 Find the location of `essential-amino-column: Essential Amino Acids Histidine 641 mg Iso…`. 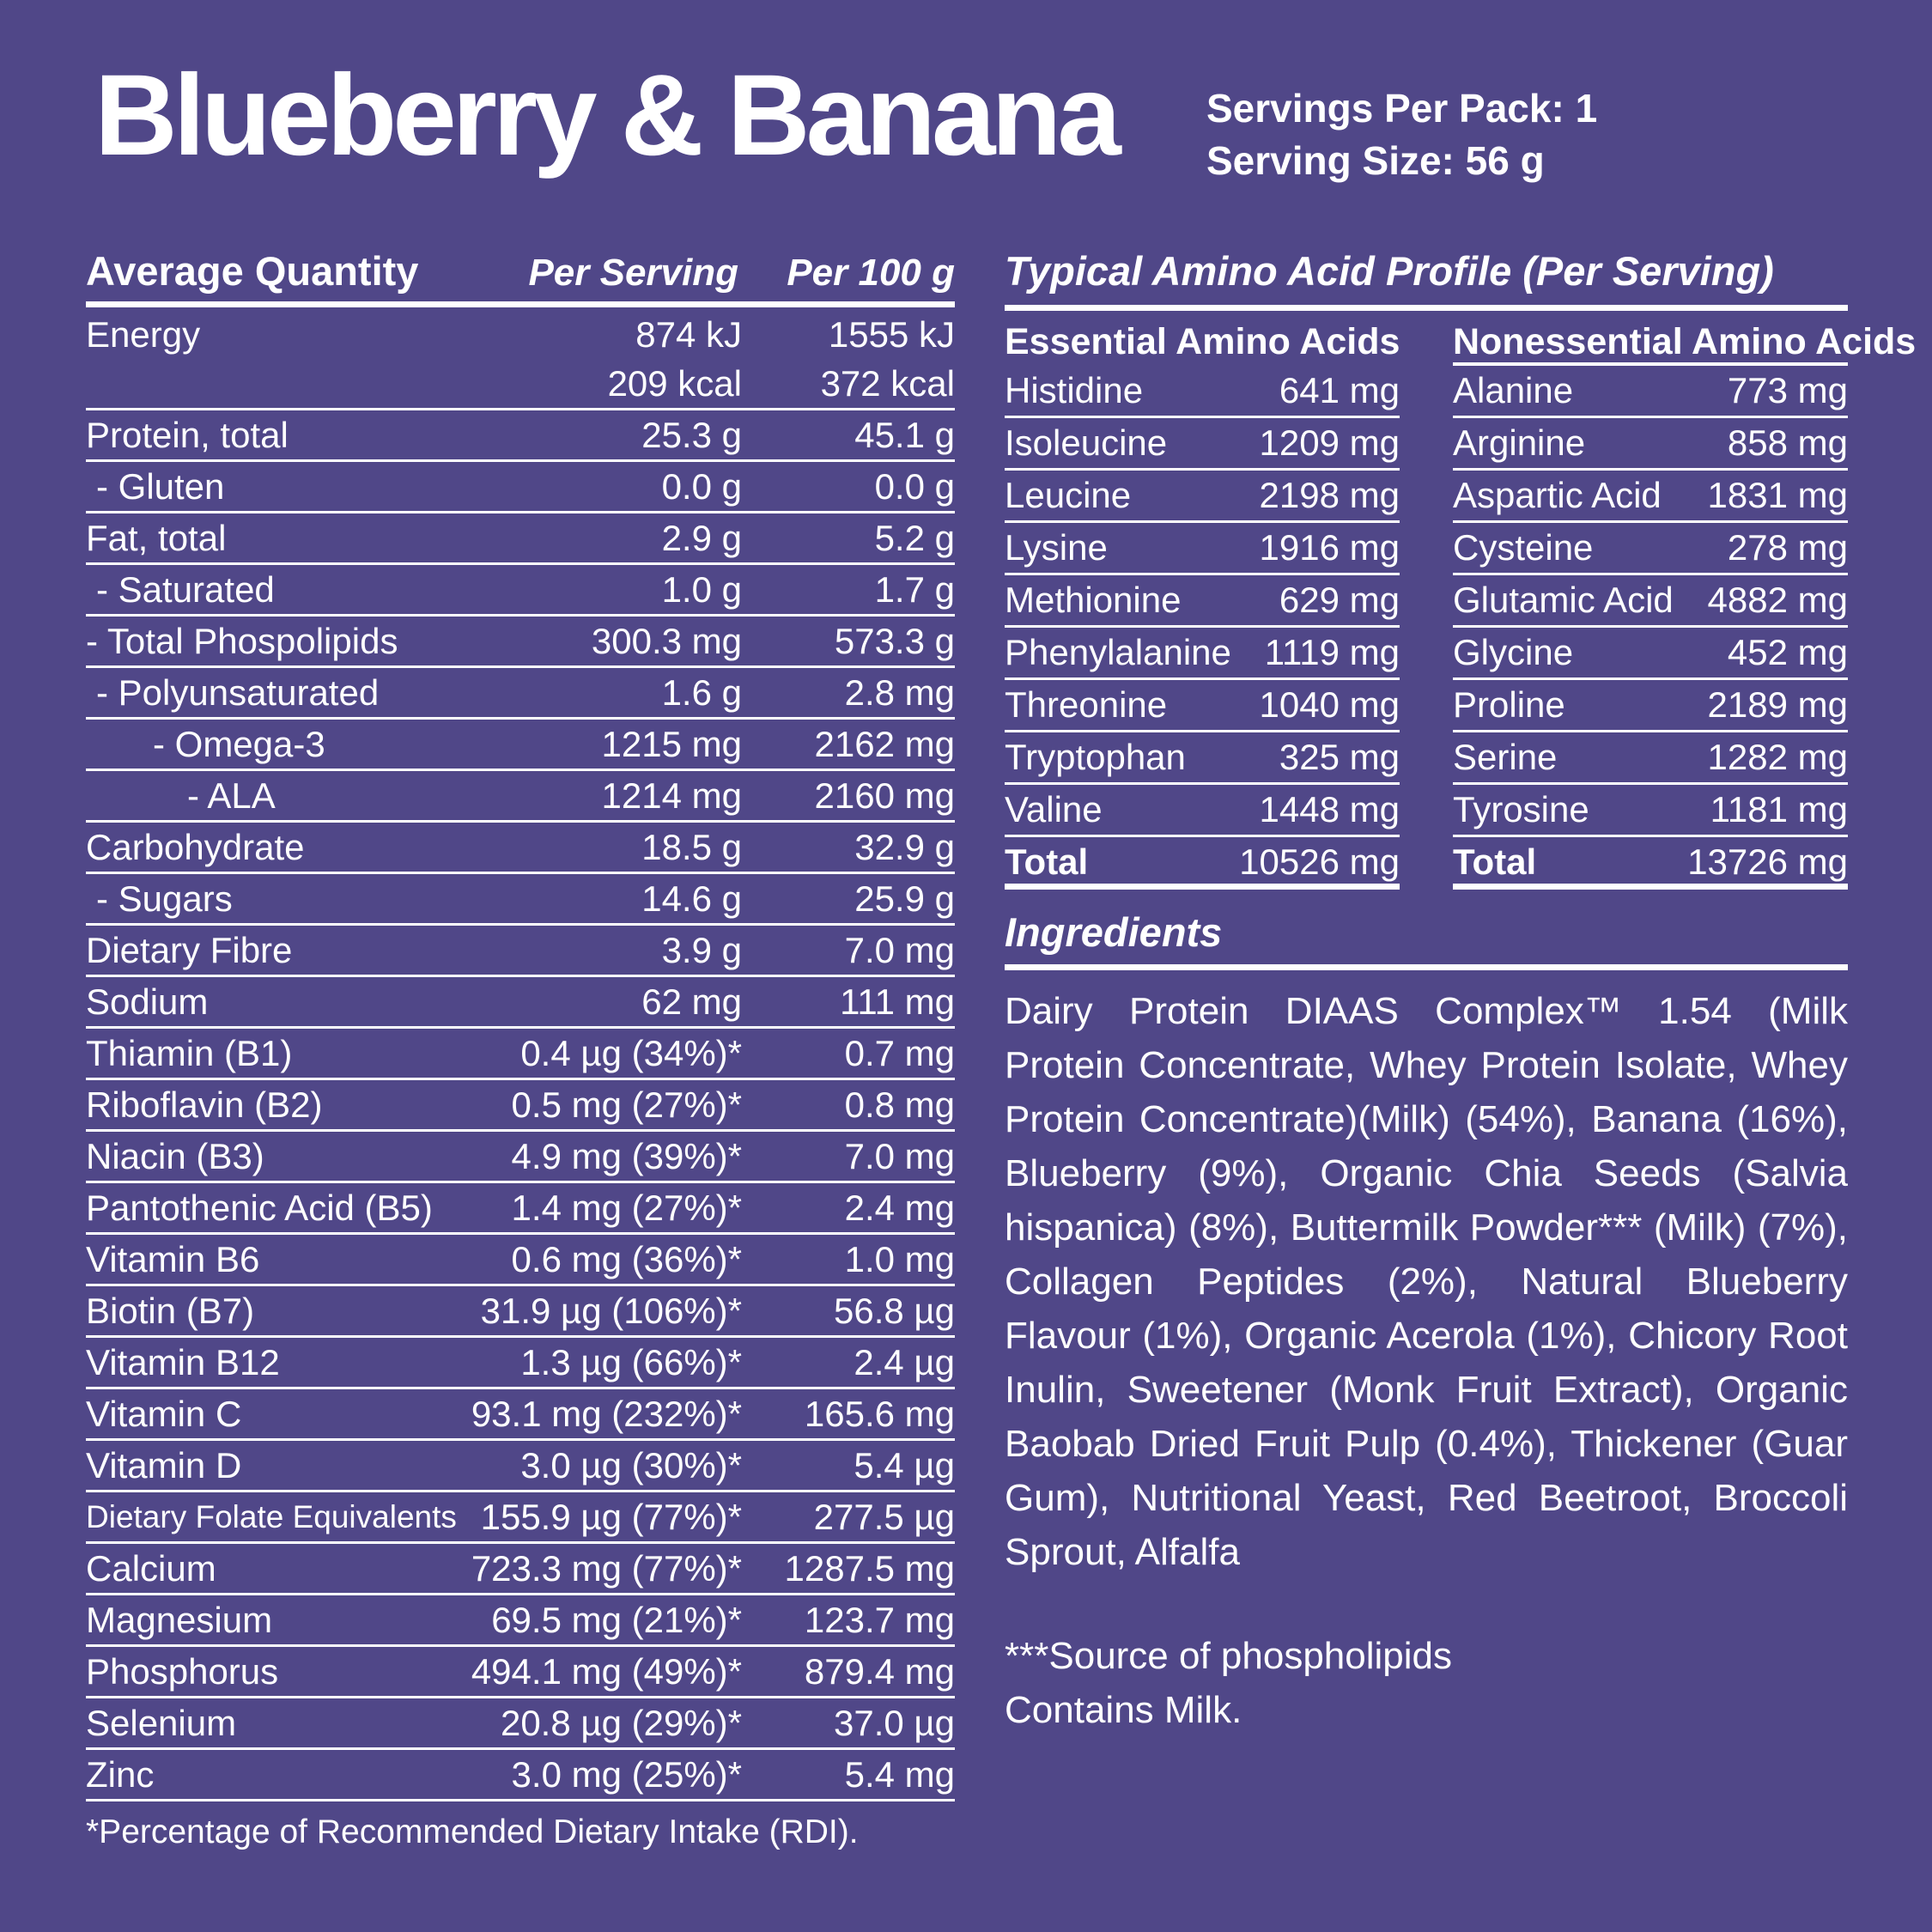

essential-amino-column: Essential Amino Acids Histidine 641 mg Iso… is located at coordinates (1202, 600).